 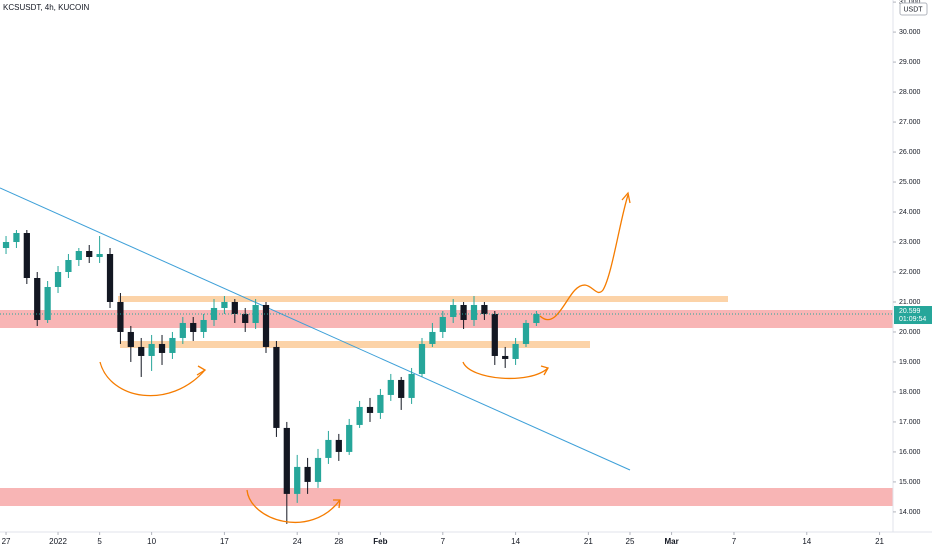 What do you see at coordinates (446, 497) in the screenshot?
I see `support-zone` at bounding box center [446, 497].